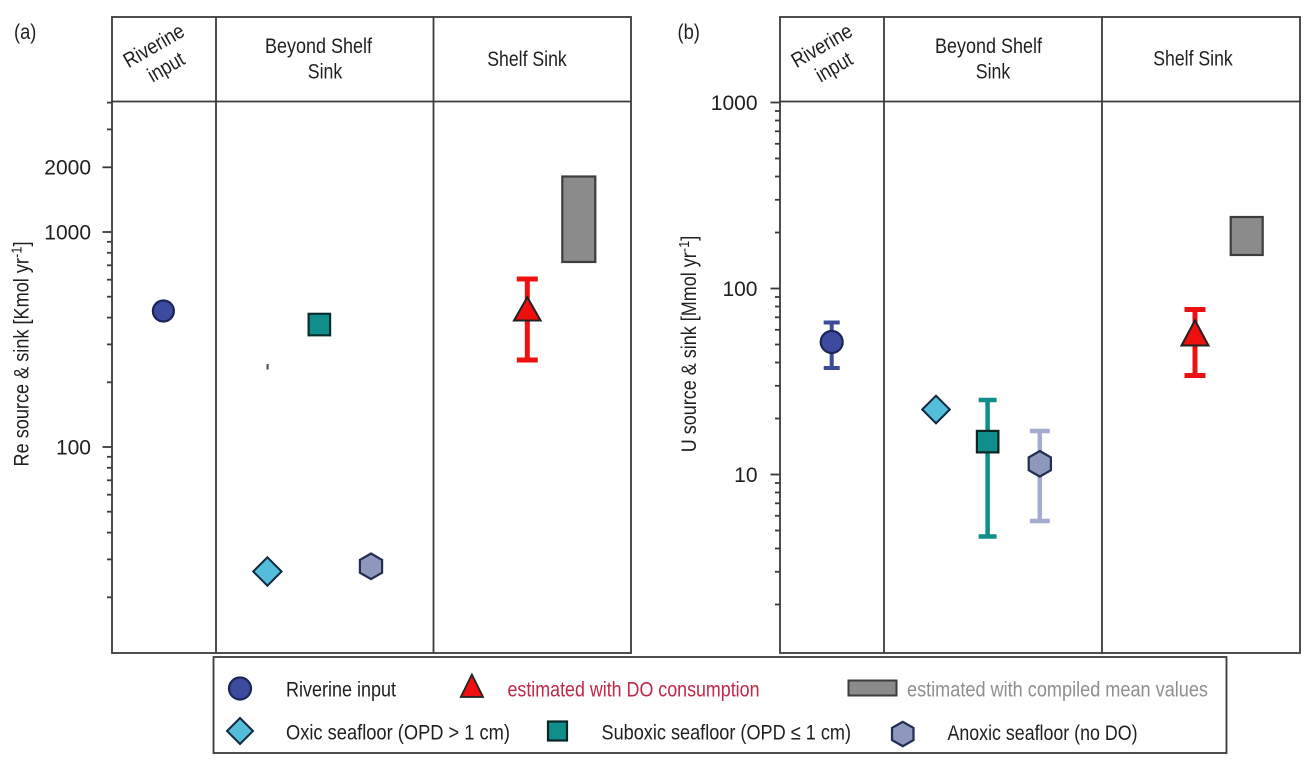  Describe the element at coordinates (1043, 733) in the screenshot. I see `svg-text: Anoxic seafloor (no DO)` at that location.